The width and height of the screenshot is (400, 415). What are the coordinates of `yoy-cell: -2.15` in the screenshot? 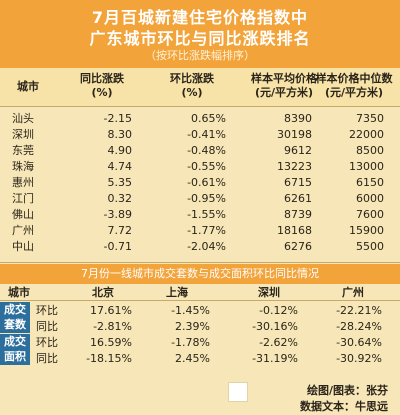 It's located at (117, 118).